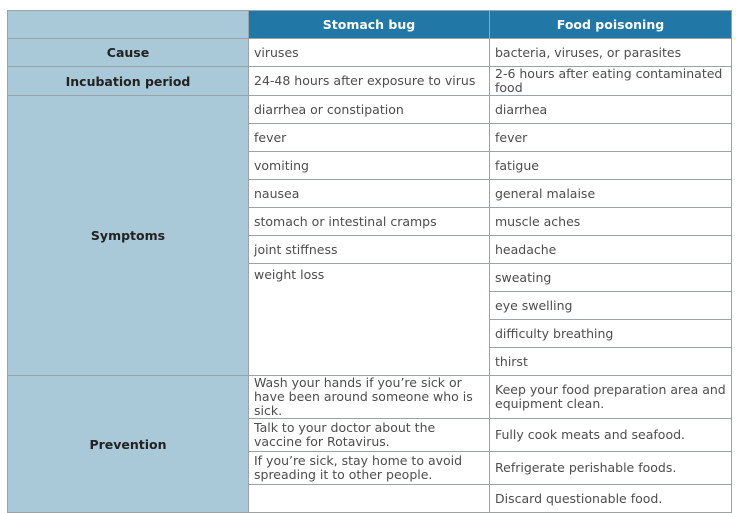 The width and height of the screenshot is (736, 513). Describe the element at coordinates (610, 24) in the screenshot. I see `header-food-poisoning: Food poisoning` at that location.